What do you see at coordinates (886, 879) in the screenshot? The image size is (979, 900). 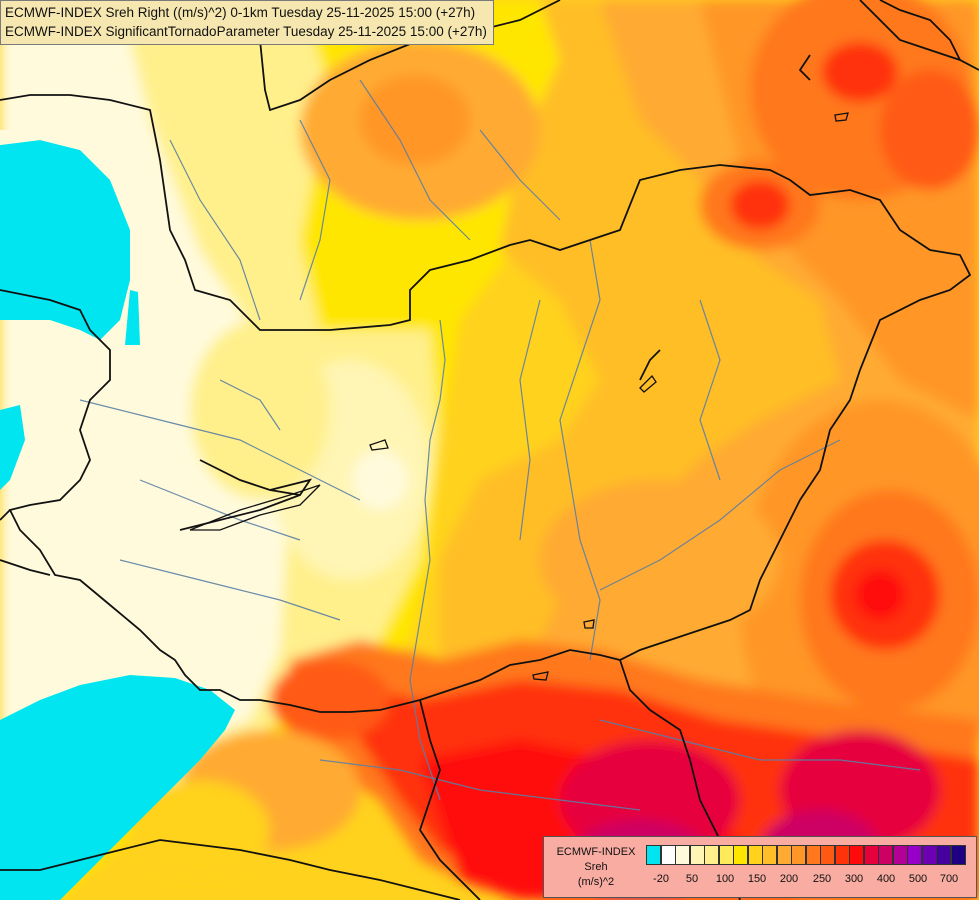 I see `legend-tick-label: 400` at bounding box center [886, 879].